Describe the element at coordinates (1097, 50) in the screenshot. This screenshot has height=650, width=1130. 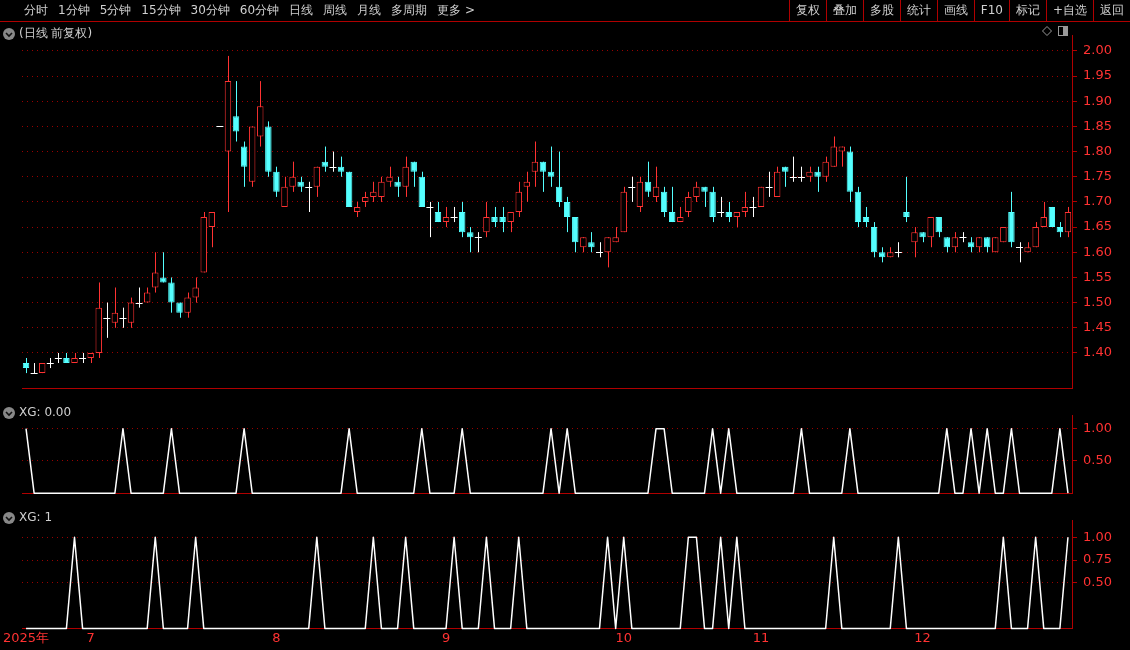
I see `y-tick-label: 2.00` at that location.